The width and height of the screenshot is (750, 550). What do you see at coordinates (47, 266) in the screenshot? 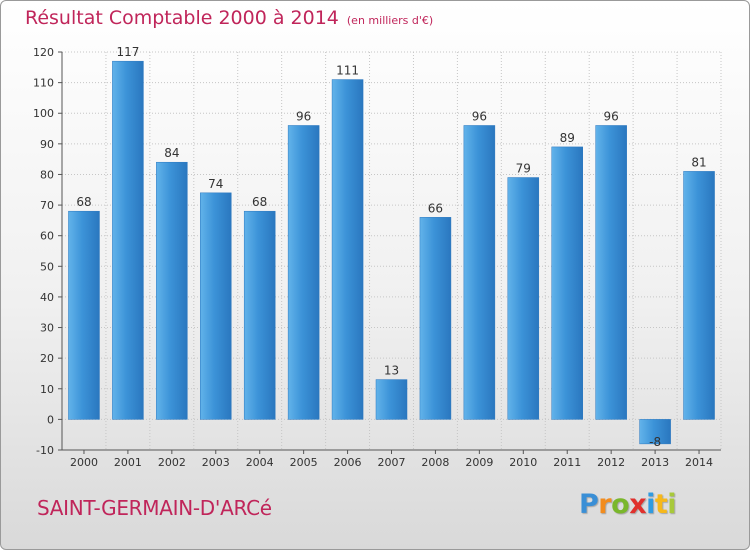
I see `y-tick-label: 50` at bounding box center [47, 266].